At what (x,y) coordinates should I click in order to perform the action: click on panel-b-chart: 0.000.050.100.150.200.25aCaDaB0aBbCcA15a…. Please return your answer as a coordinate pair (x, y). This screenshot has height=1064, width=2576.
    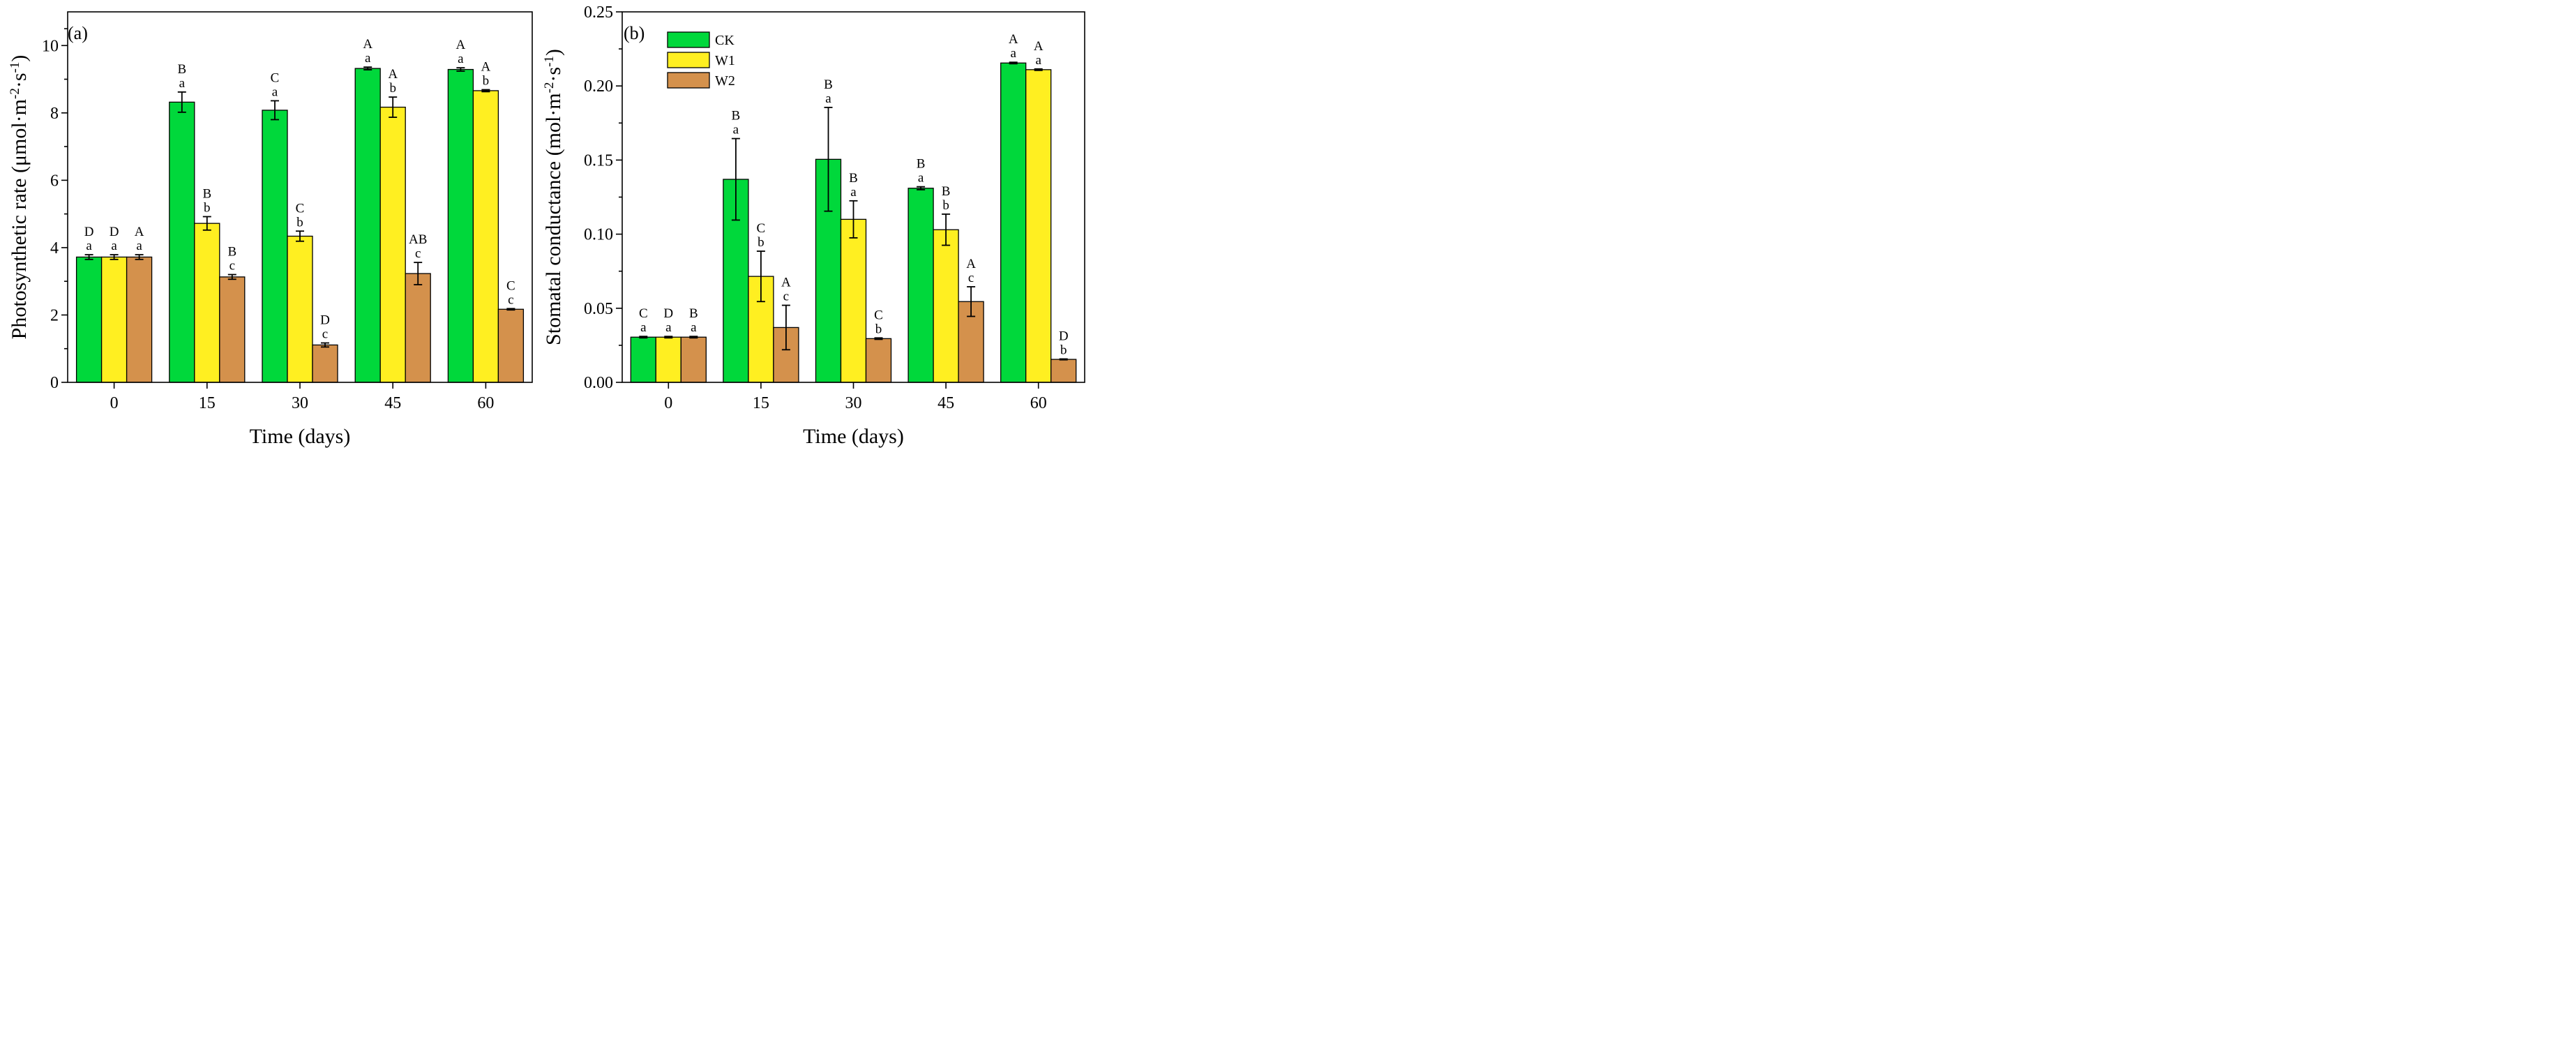
    Looking at the image, I should click on (813, 225).